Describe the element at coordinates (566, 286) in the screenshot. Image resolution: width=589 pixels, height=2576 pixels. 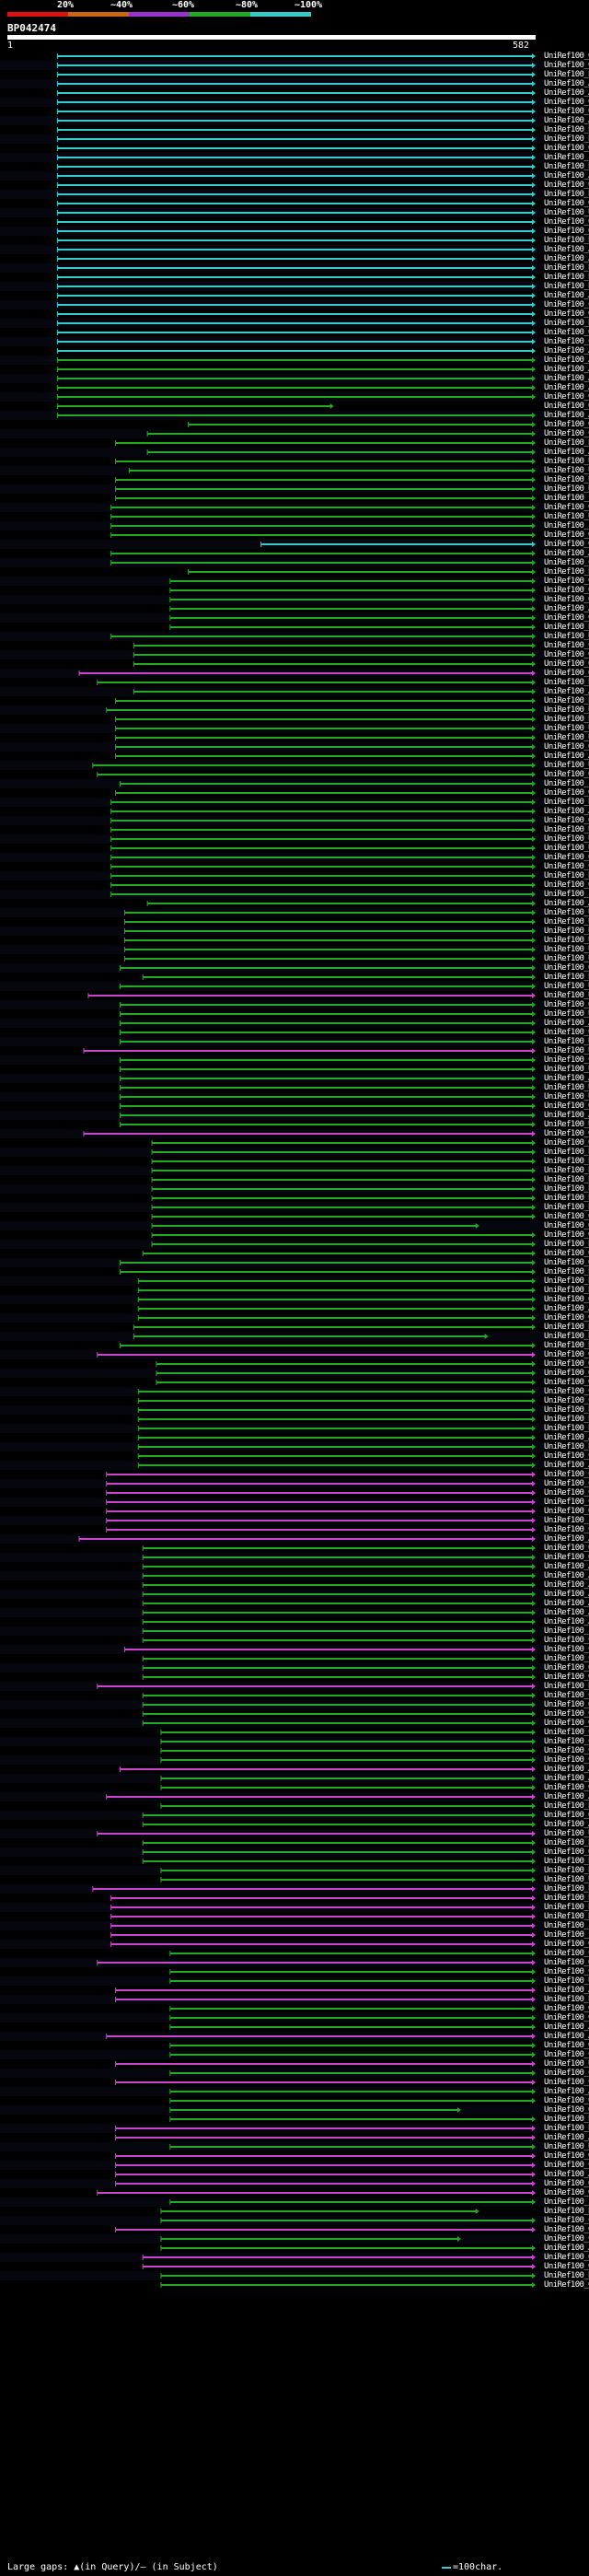
I see `hit-name: UniRef100_B4FSQ0` at that location.